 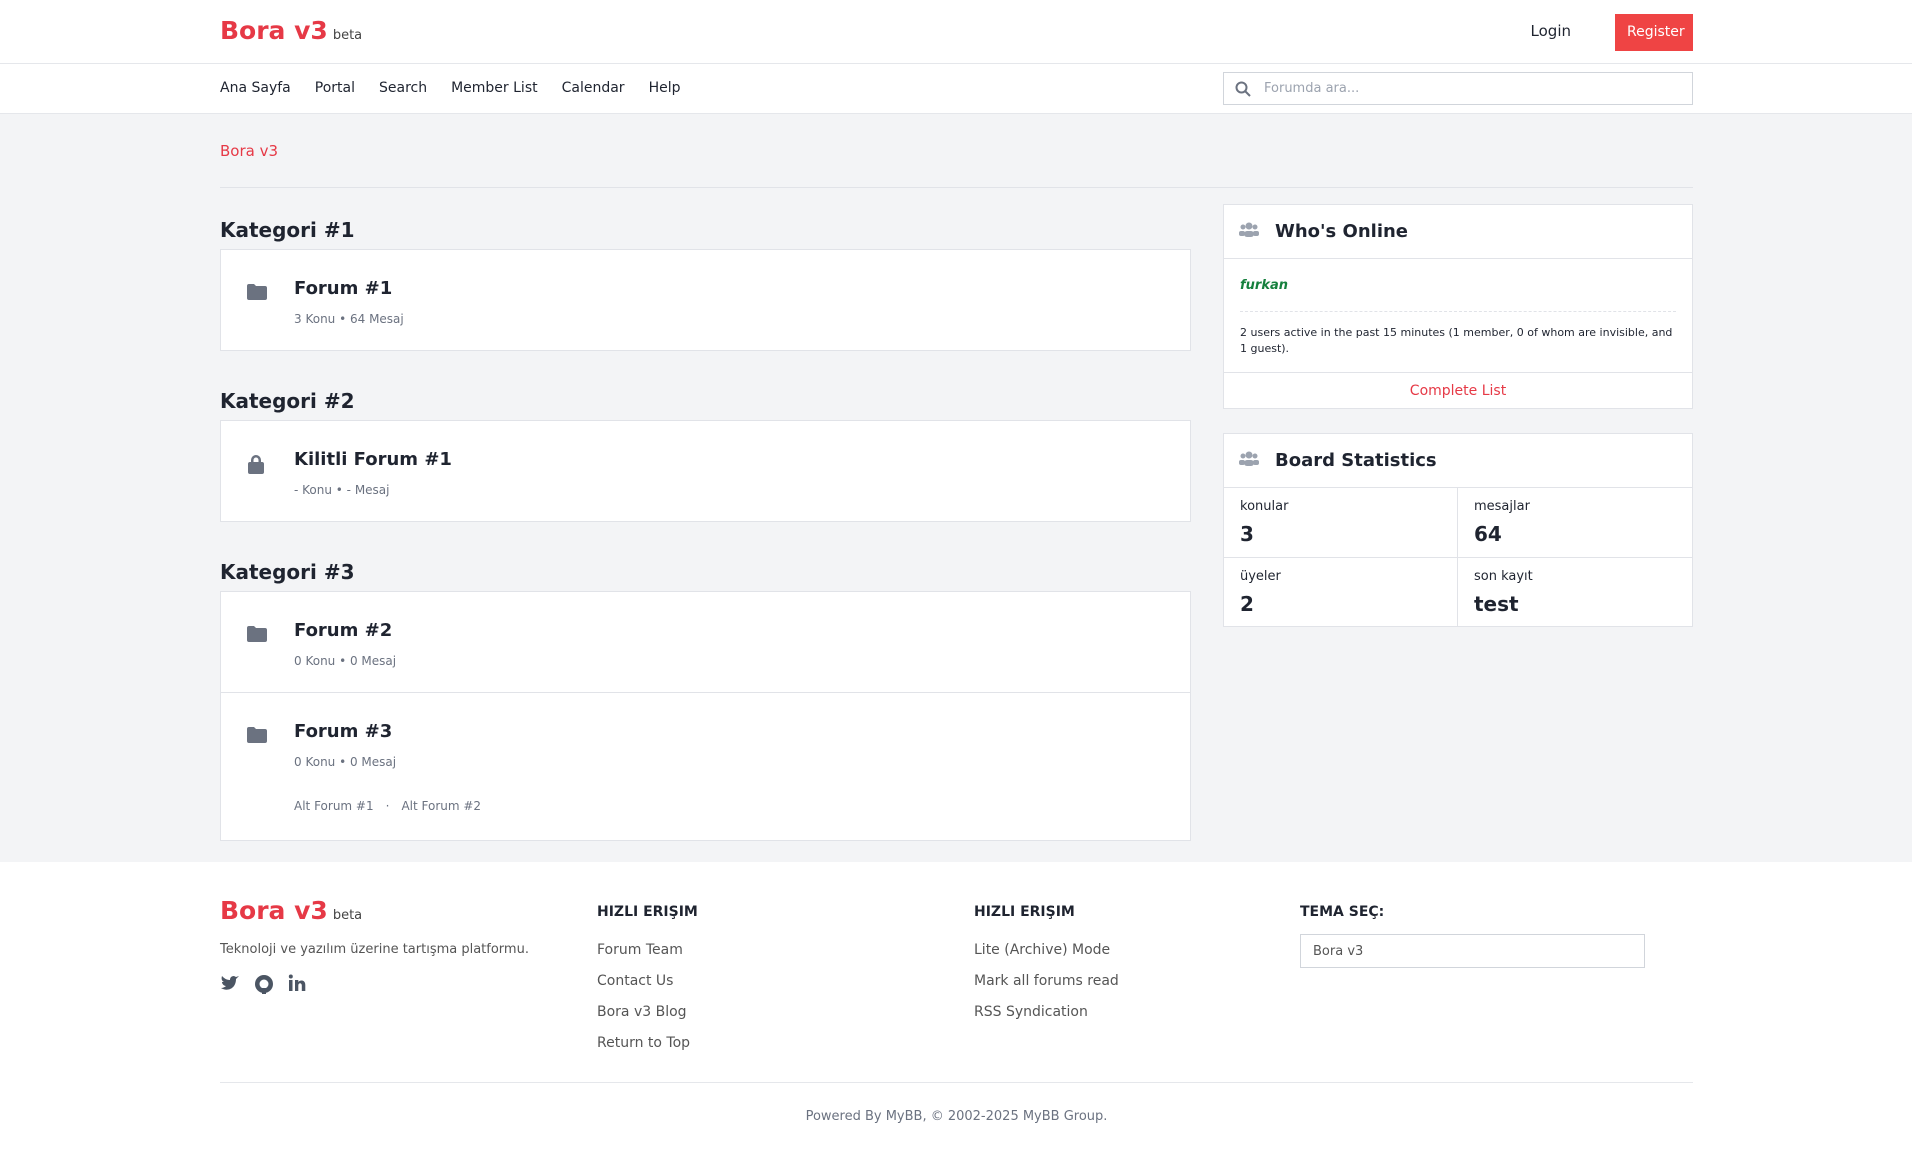 I want to click on brand: Bora v3 beta, so click(x=291, y=30).